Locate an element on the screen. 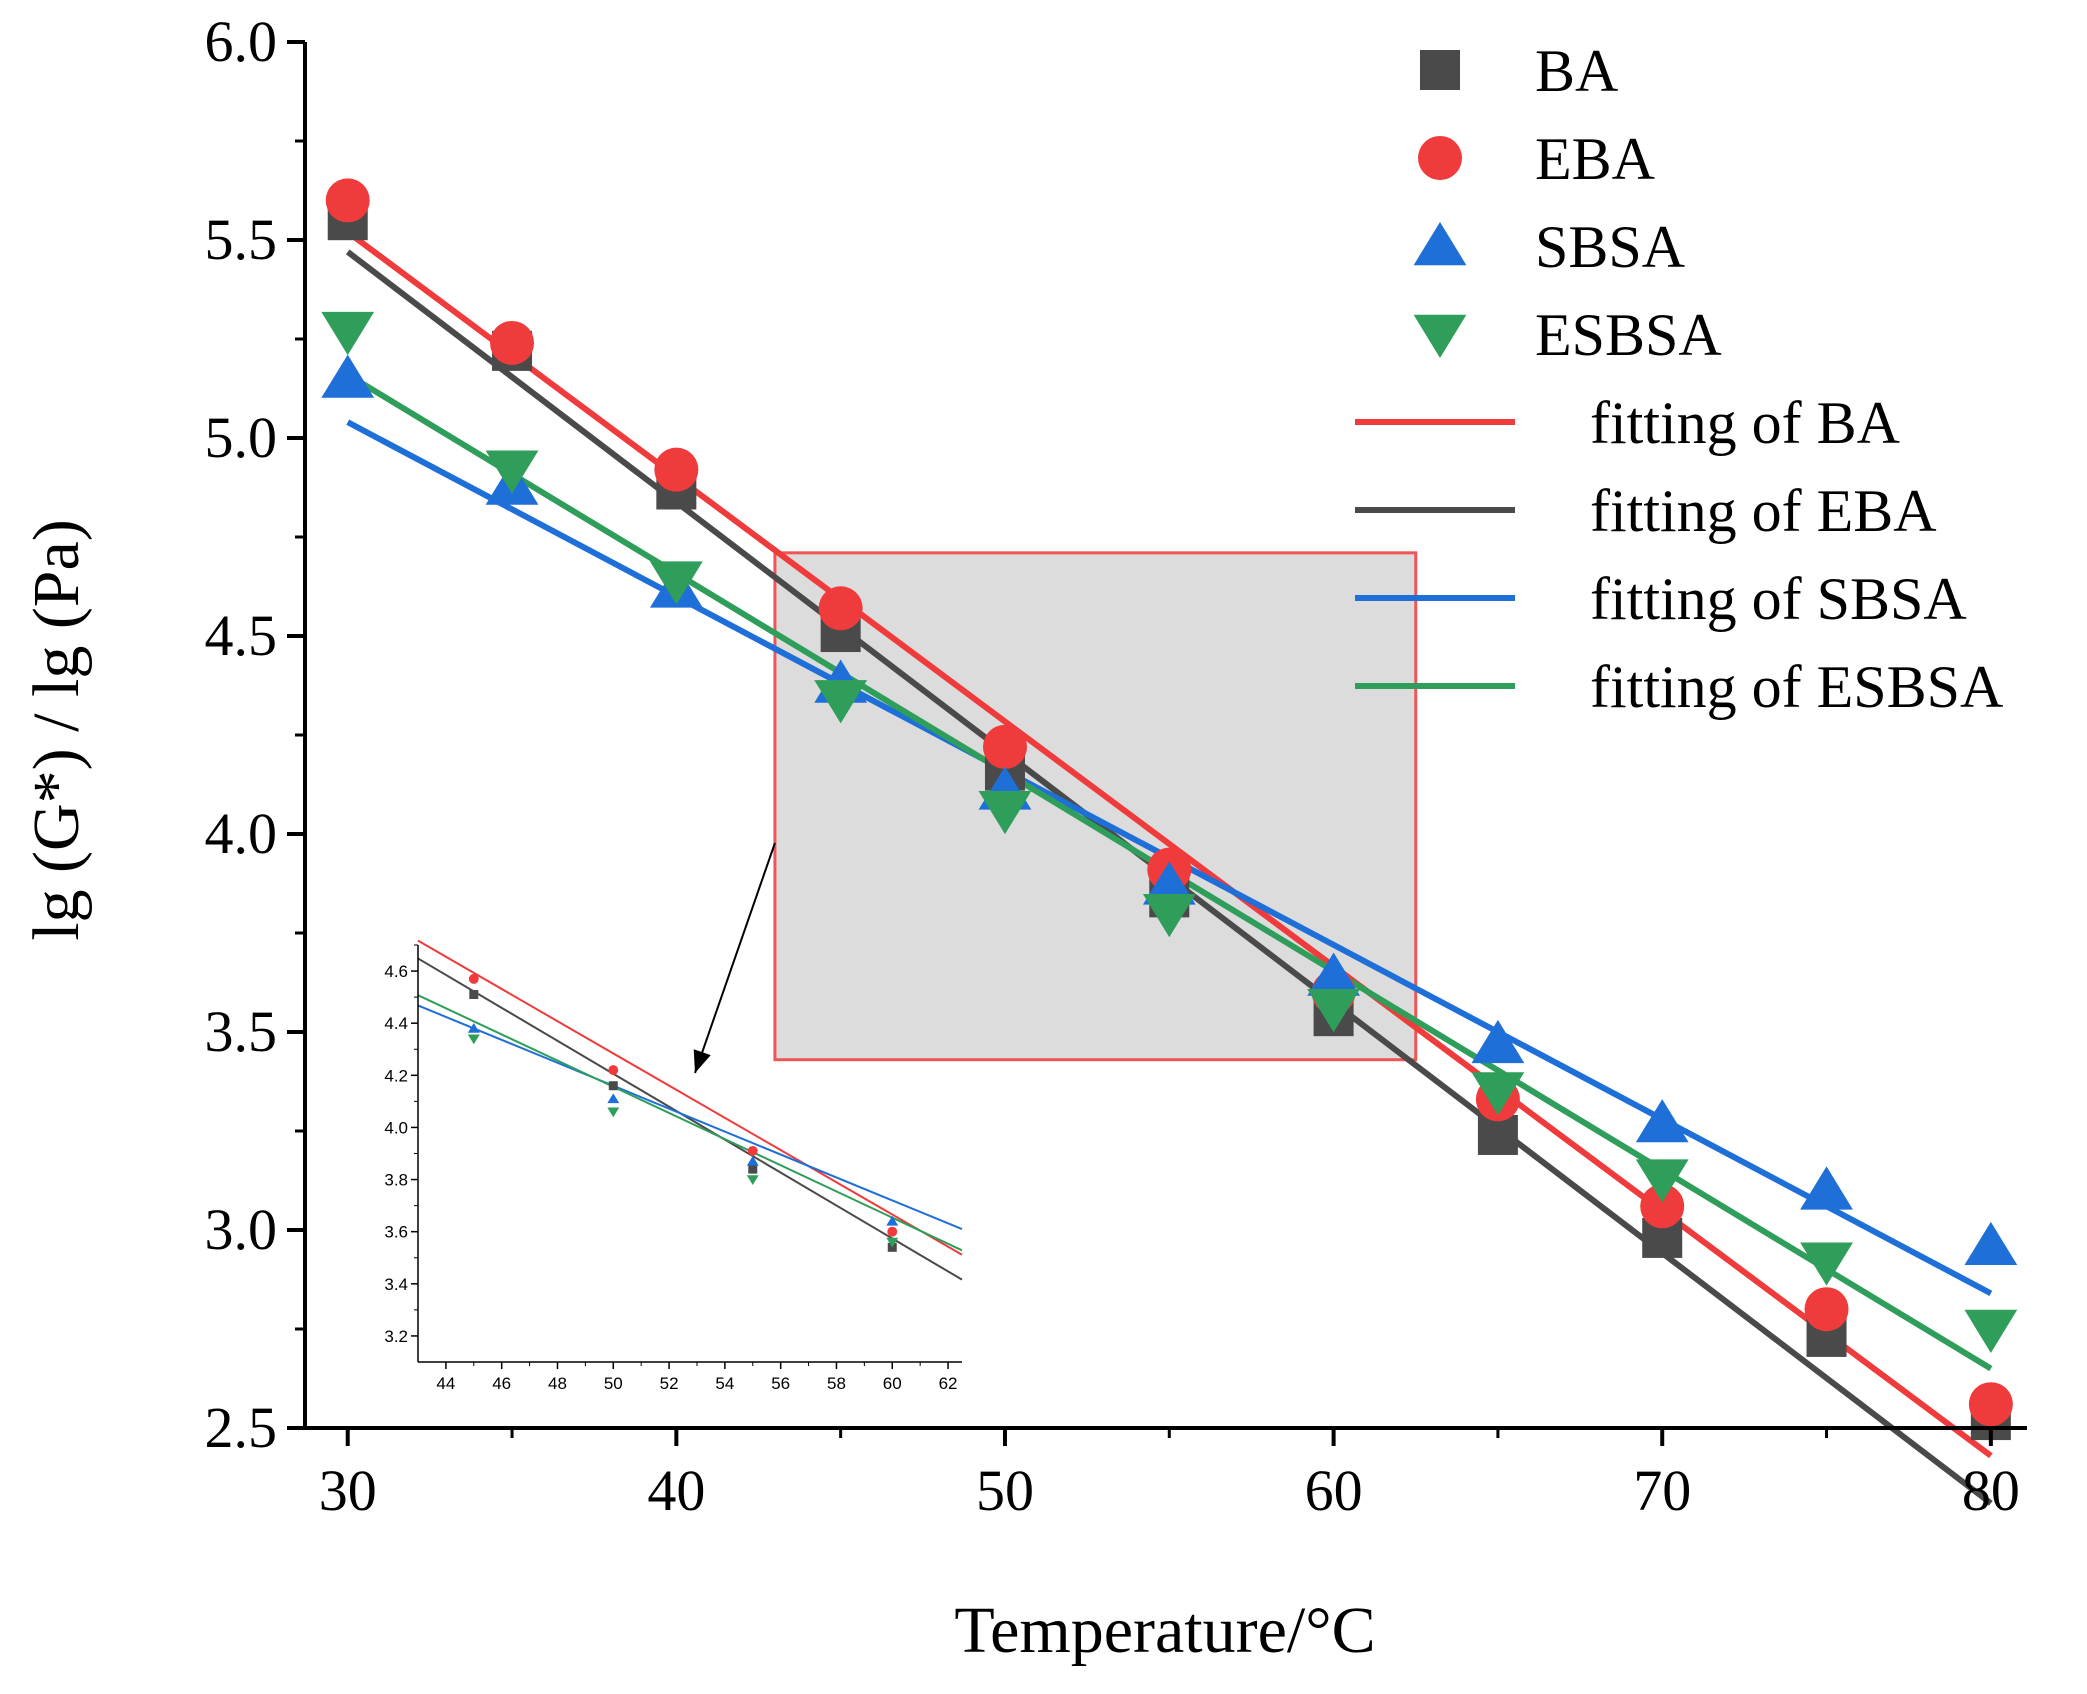 The image size is (2087, 1694). inset-y-tick-label-7: 4.4 is located at coordinates (396, 1023).